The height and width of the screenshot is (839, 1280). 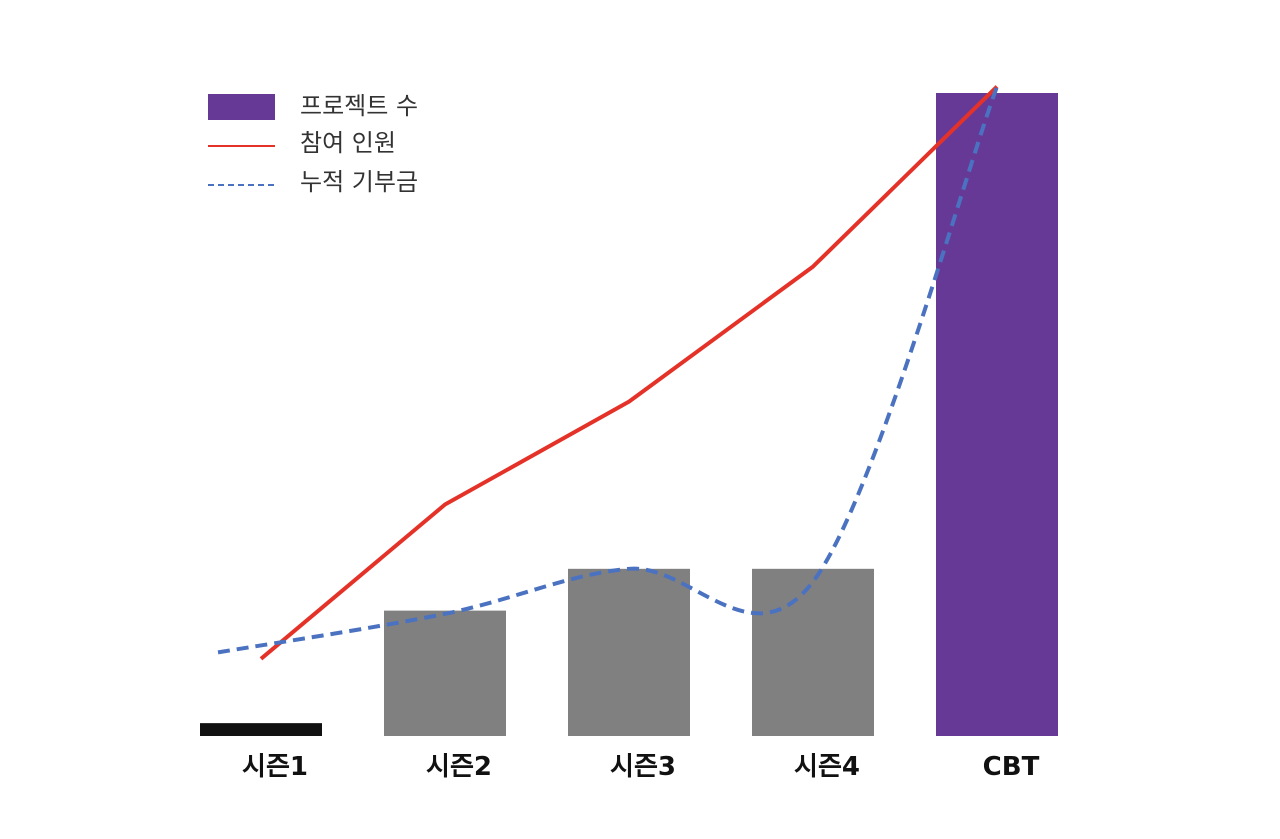 What do you see at coordinates (359, 106) in the screenshot?
I see `legend-label-projects: 프로젝트 수` at bounding box center [359, 106].